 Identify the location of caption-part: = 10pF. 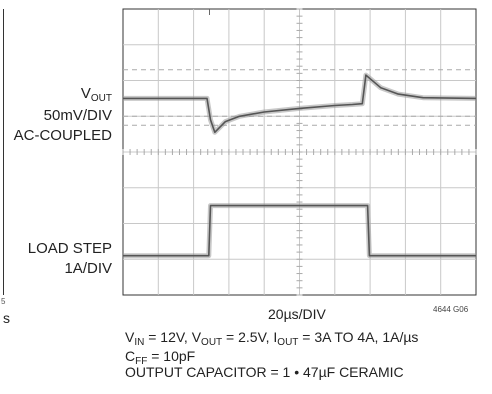
(171, 356).